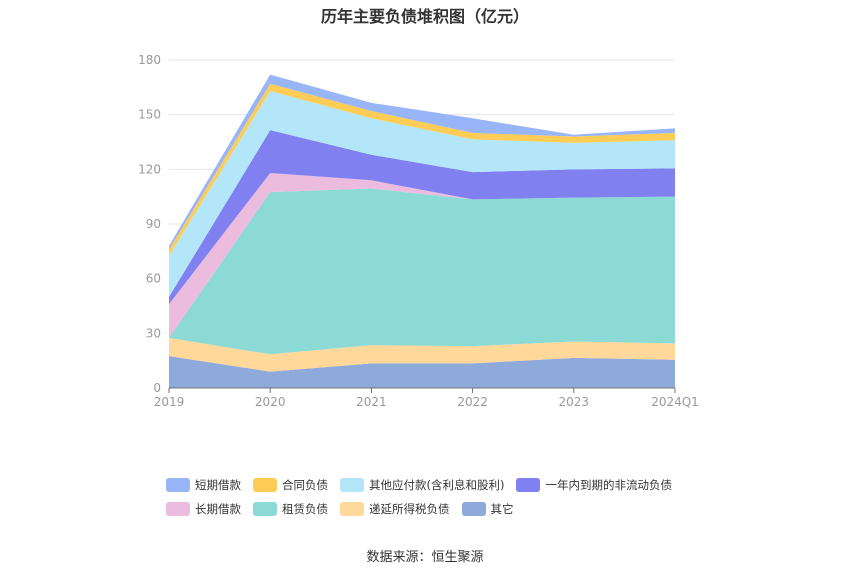 This screenshot has height=575, width=850. What do you see at coordinates (270, 402) in the screenshot?
I see `x-tick-label: 2020` at bounding box center [270, 402].